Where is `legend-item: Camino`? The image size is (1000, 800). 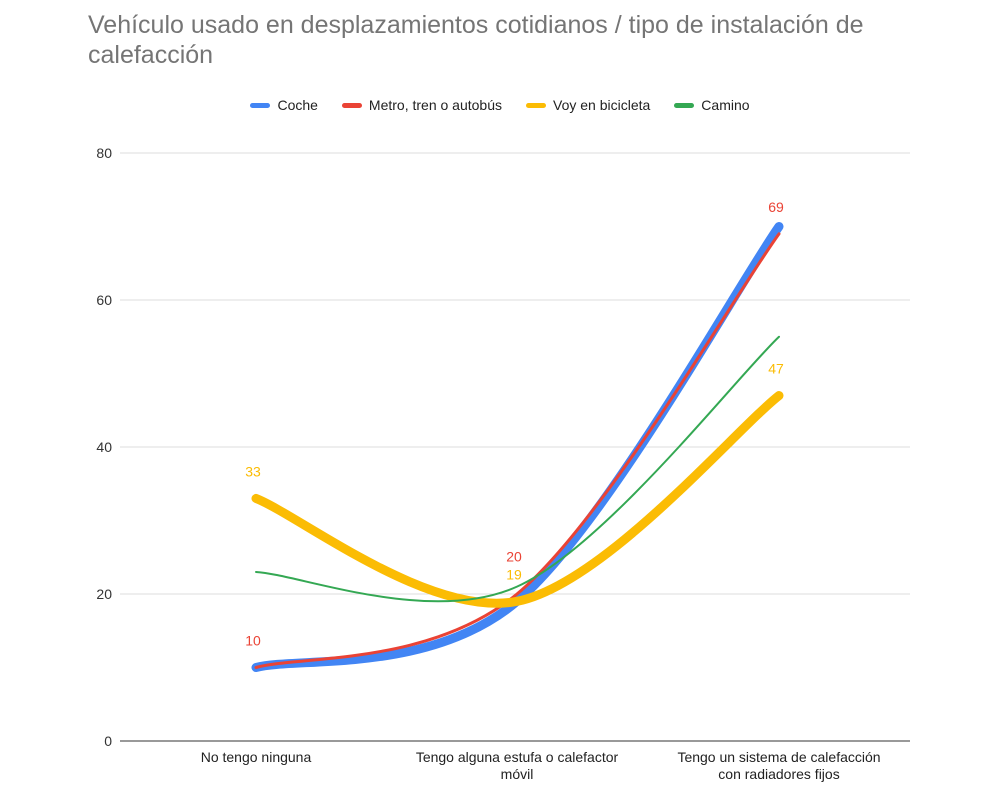
legend-item: Camino is located at coordinates (712, 105).